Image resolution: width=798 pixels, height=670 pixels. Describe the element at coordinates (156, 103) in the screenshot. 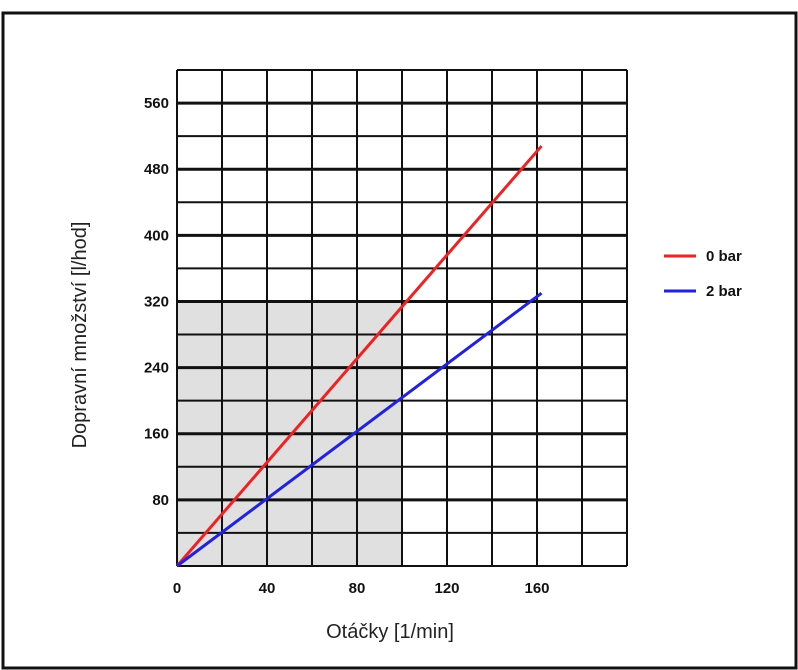

I see `y-tick-label: 560` at that location.